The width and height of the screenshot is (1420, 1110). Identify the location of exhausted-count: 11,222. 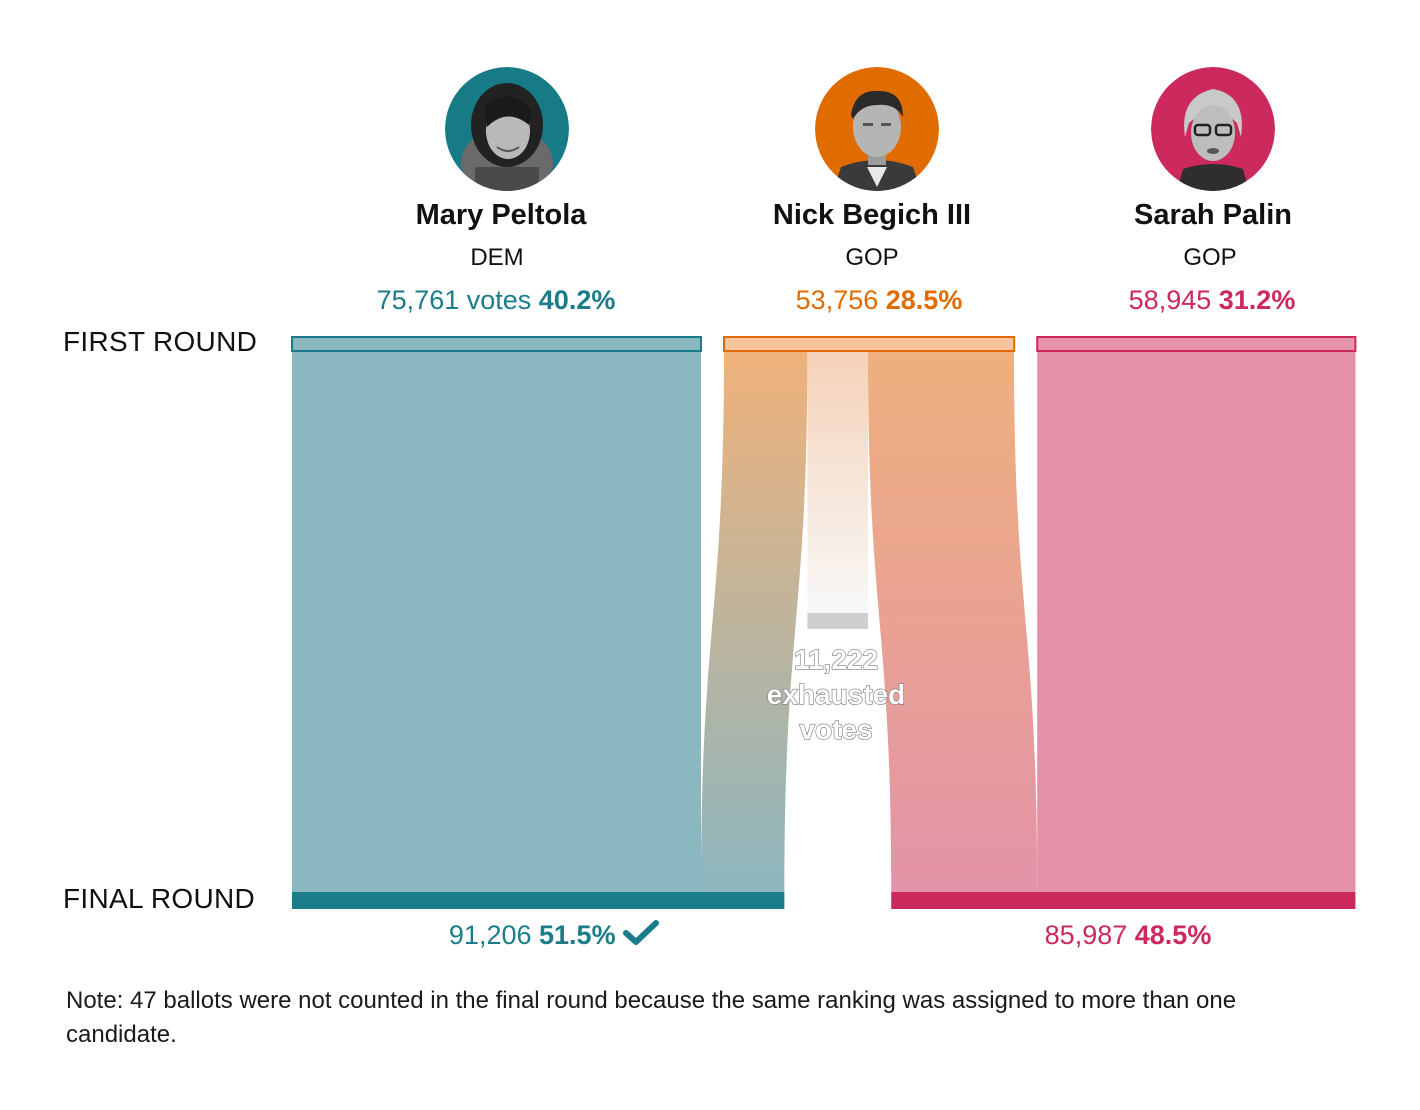
(836, 659).